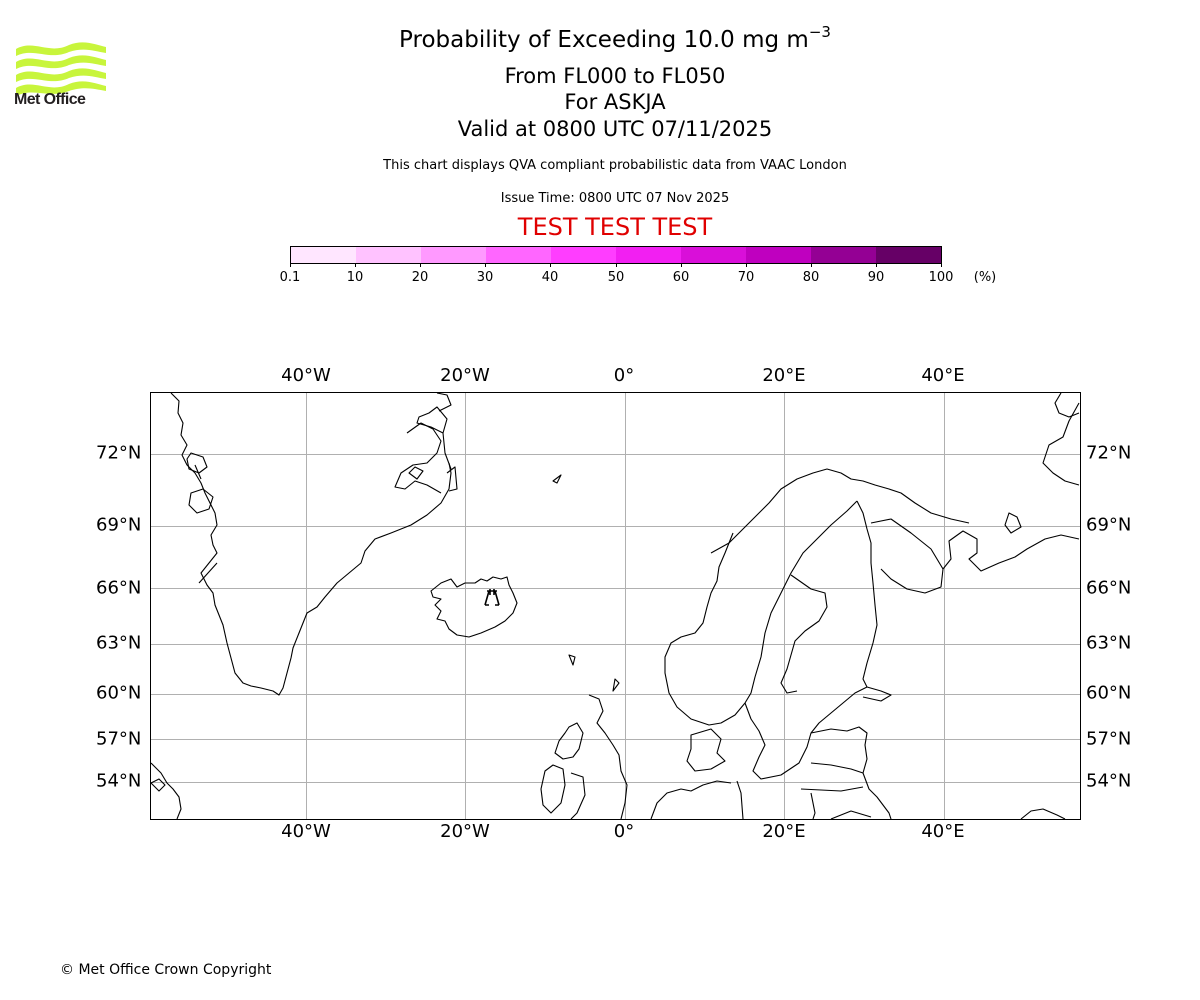 This screenshot has height=1000, width=1200. Describe the element at coordinates (615, 102) in the screenshot. I see `volcano-name: For ASKJA` at that location.